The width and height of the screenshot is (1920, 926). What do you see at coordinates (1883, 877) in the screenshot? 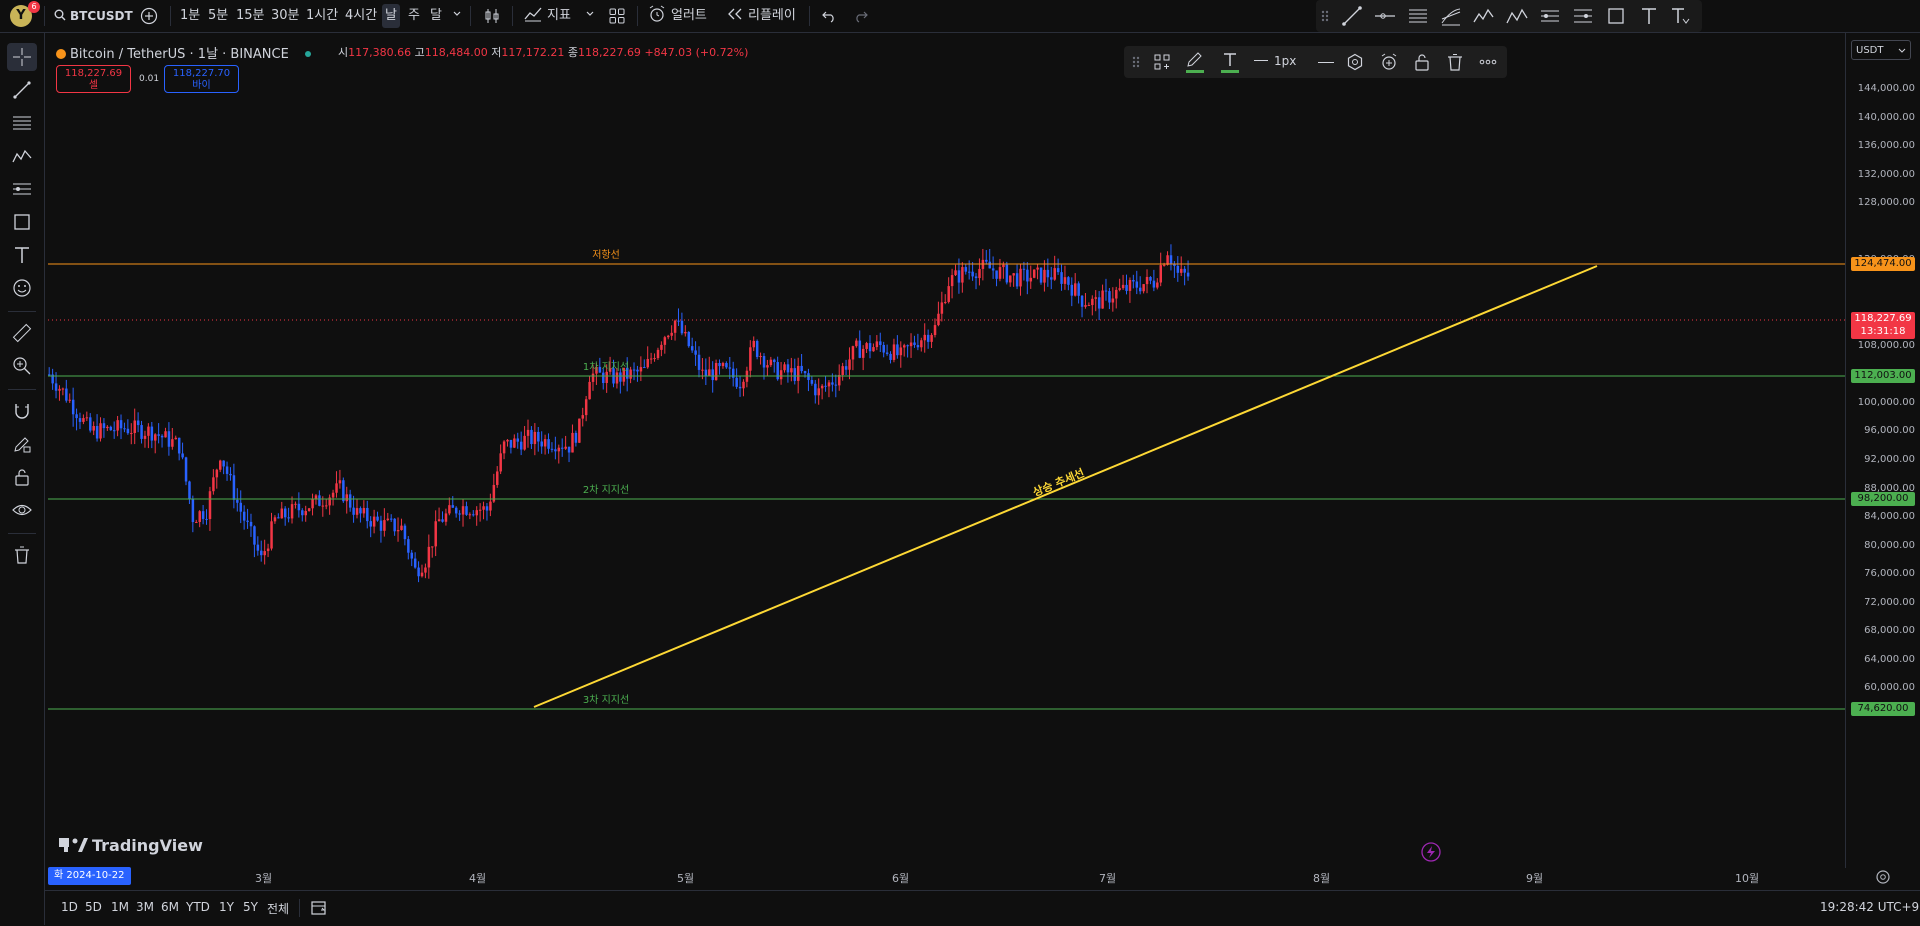
I see `time-axis-settings-button` at bounding box center [1883, 877].